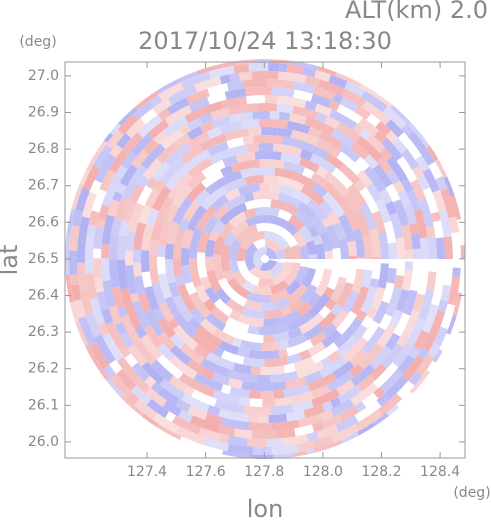 Image resolution: width=491 pixels, height=521 pixels. I want to click on chart-title: 2017/10/24 13:18:30, so click(265, 41).